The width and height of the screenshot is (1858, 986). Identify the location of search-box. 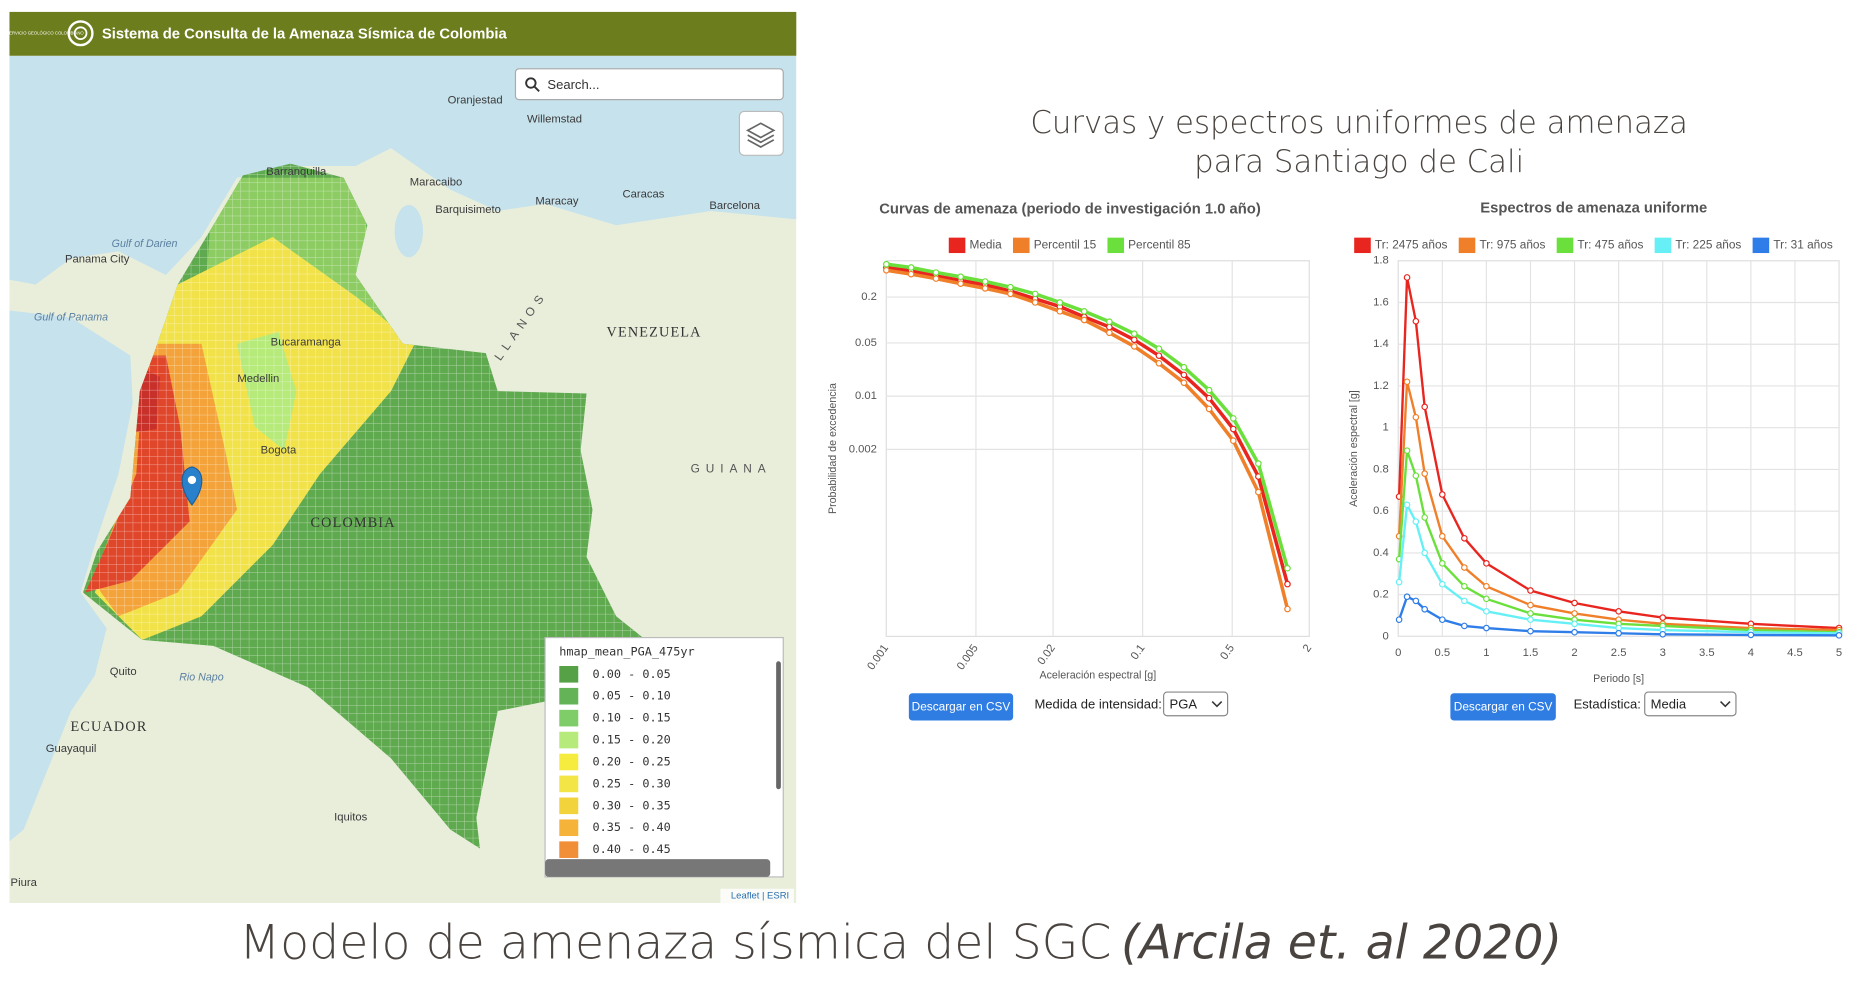
(649, 84).